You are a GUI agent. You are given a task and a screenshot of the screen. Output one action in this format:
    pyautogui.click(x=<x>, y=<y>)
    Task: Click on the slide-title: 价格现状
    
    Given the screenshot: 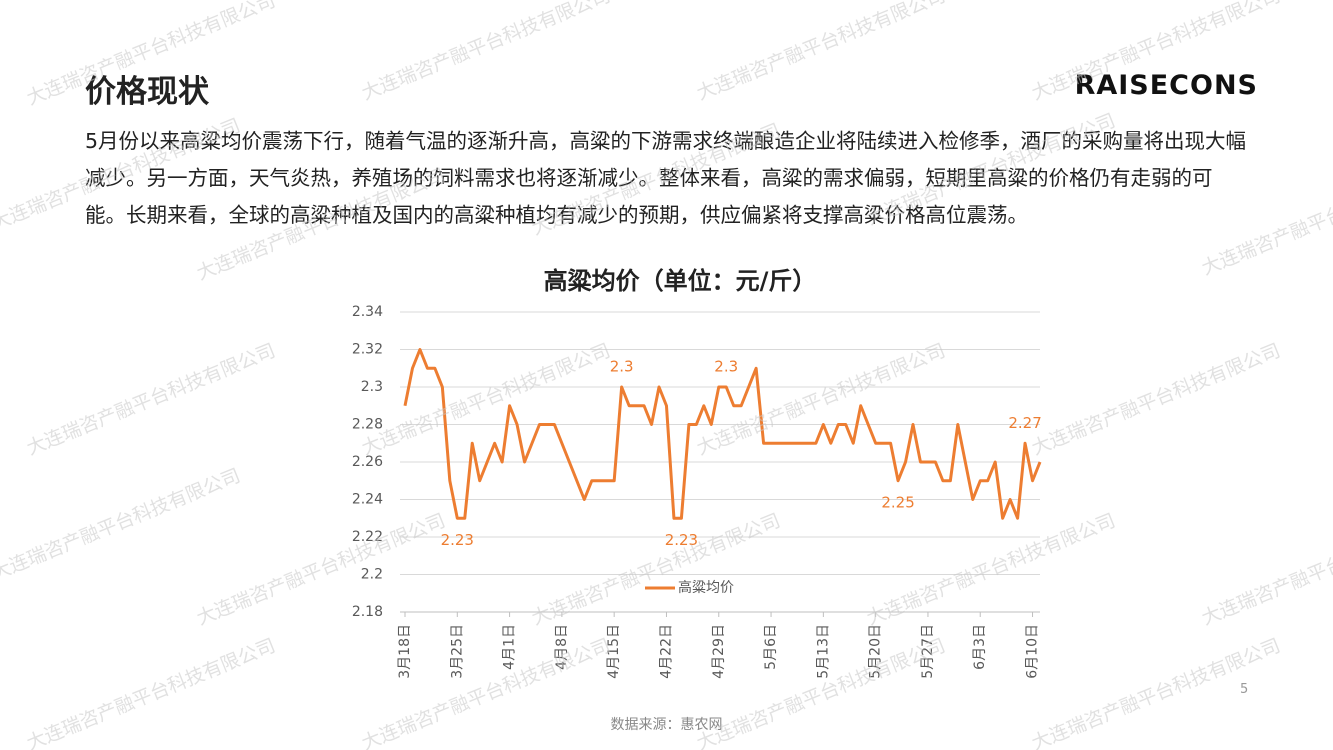 What is the action you would take?
    pyautogui.click(x=147, y=92)
    